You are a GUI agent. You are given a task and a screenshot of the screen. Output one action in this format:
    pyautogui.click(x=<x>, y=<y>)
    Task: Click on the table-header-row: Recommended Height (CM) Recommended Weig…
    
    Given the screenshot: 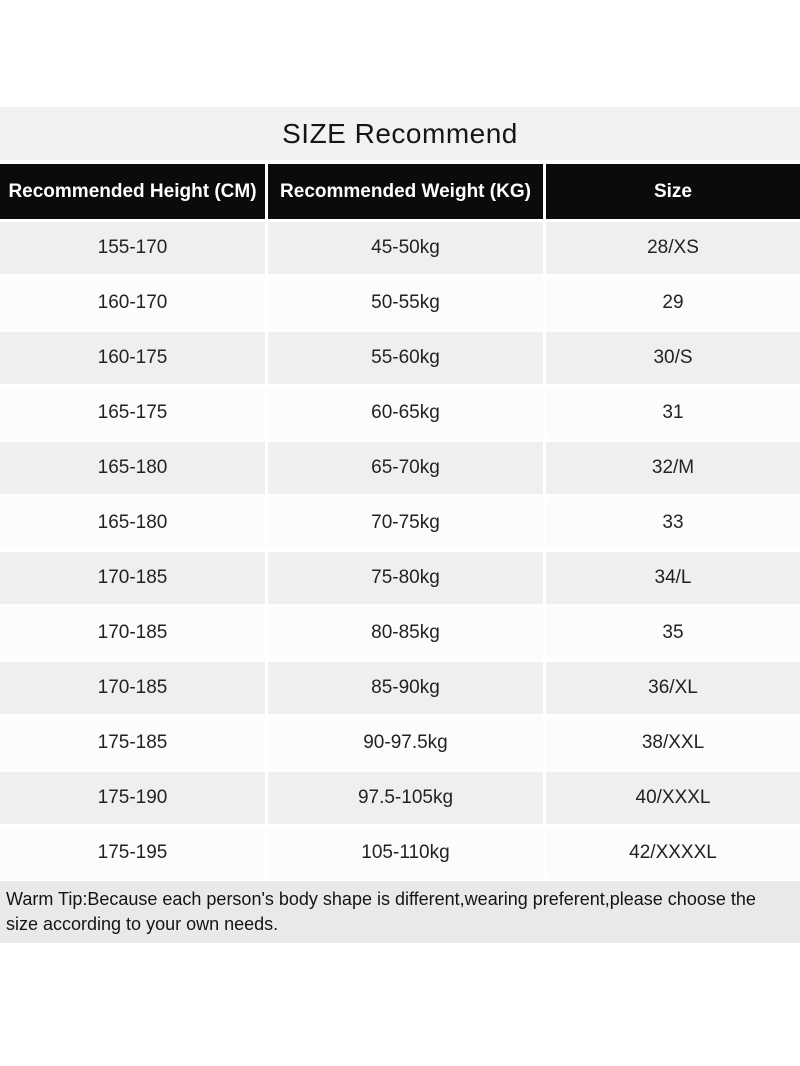 What is the action you would take?
    pyautogui.click(x=400, y=191)
    